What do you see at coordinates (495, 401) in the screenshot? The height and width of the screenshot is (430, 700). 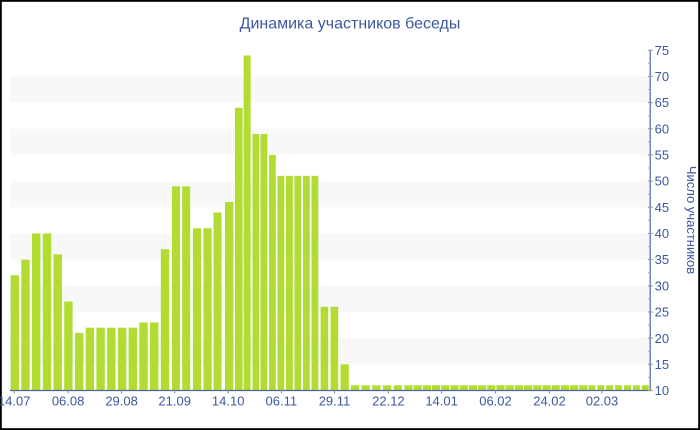 I see `svg-text: 06.02` at bounding box center [495, 401].